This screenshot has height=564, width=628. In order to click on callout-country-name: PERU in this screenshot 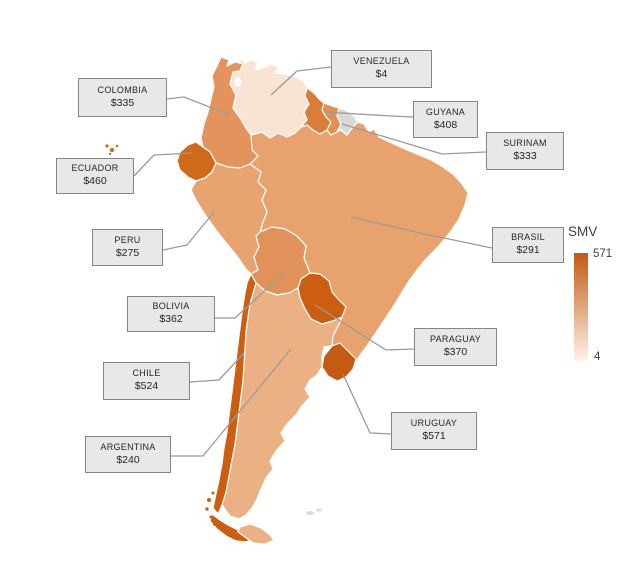, I will do `click(127, 239)`.